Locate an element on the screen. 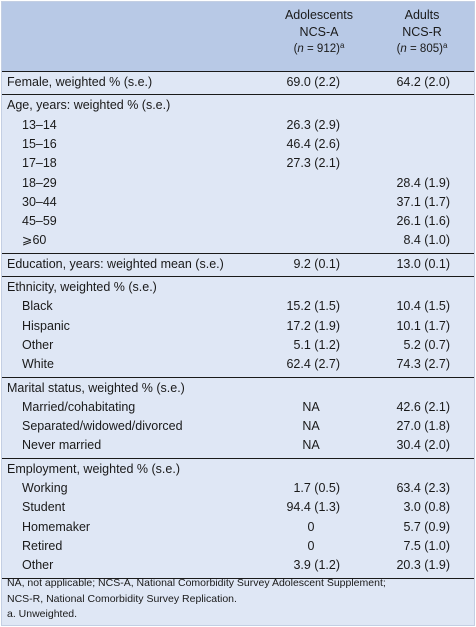 The height and width of the screenshot is (627, 476). table-row-adolescents-value: 3.9 (1.2) is located at coordinates (316, 565).